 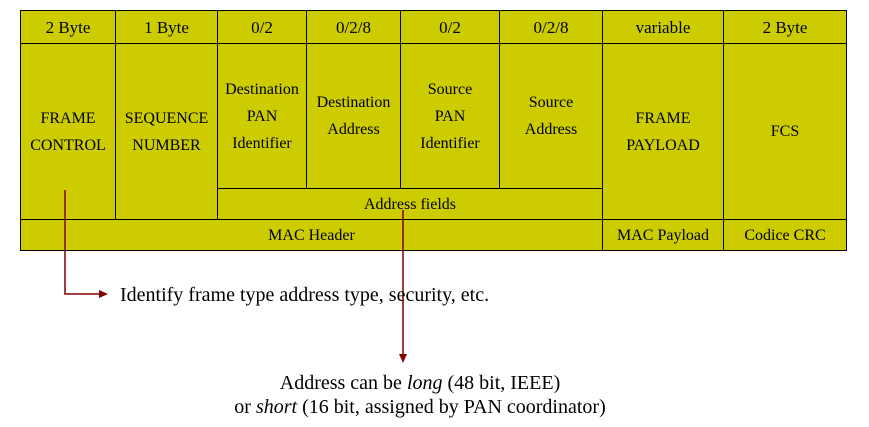 What do you see at coordinates (424, 383) in the screenshot?
I see `address-note-long: long` at bounding box center [424, 383].